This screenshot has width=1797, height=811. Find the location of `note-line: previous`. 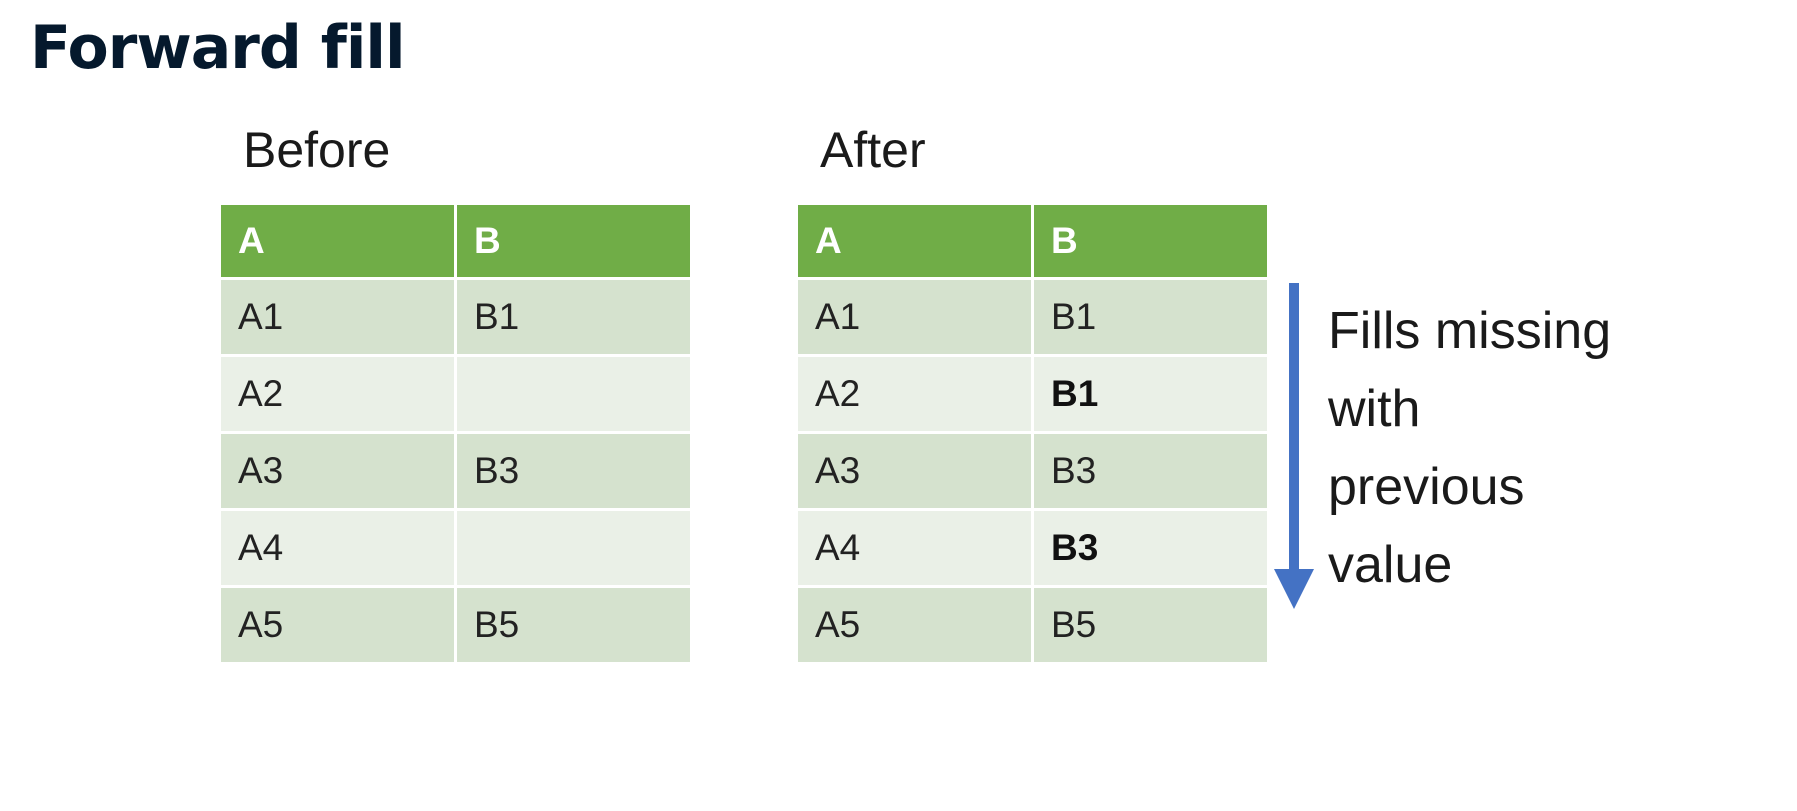

note-line: previous is located at coordinates (1426, 487).